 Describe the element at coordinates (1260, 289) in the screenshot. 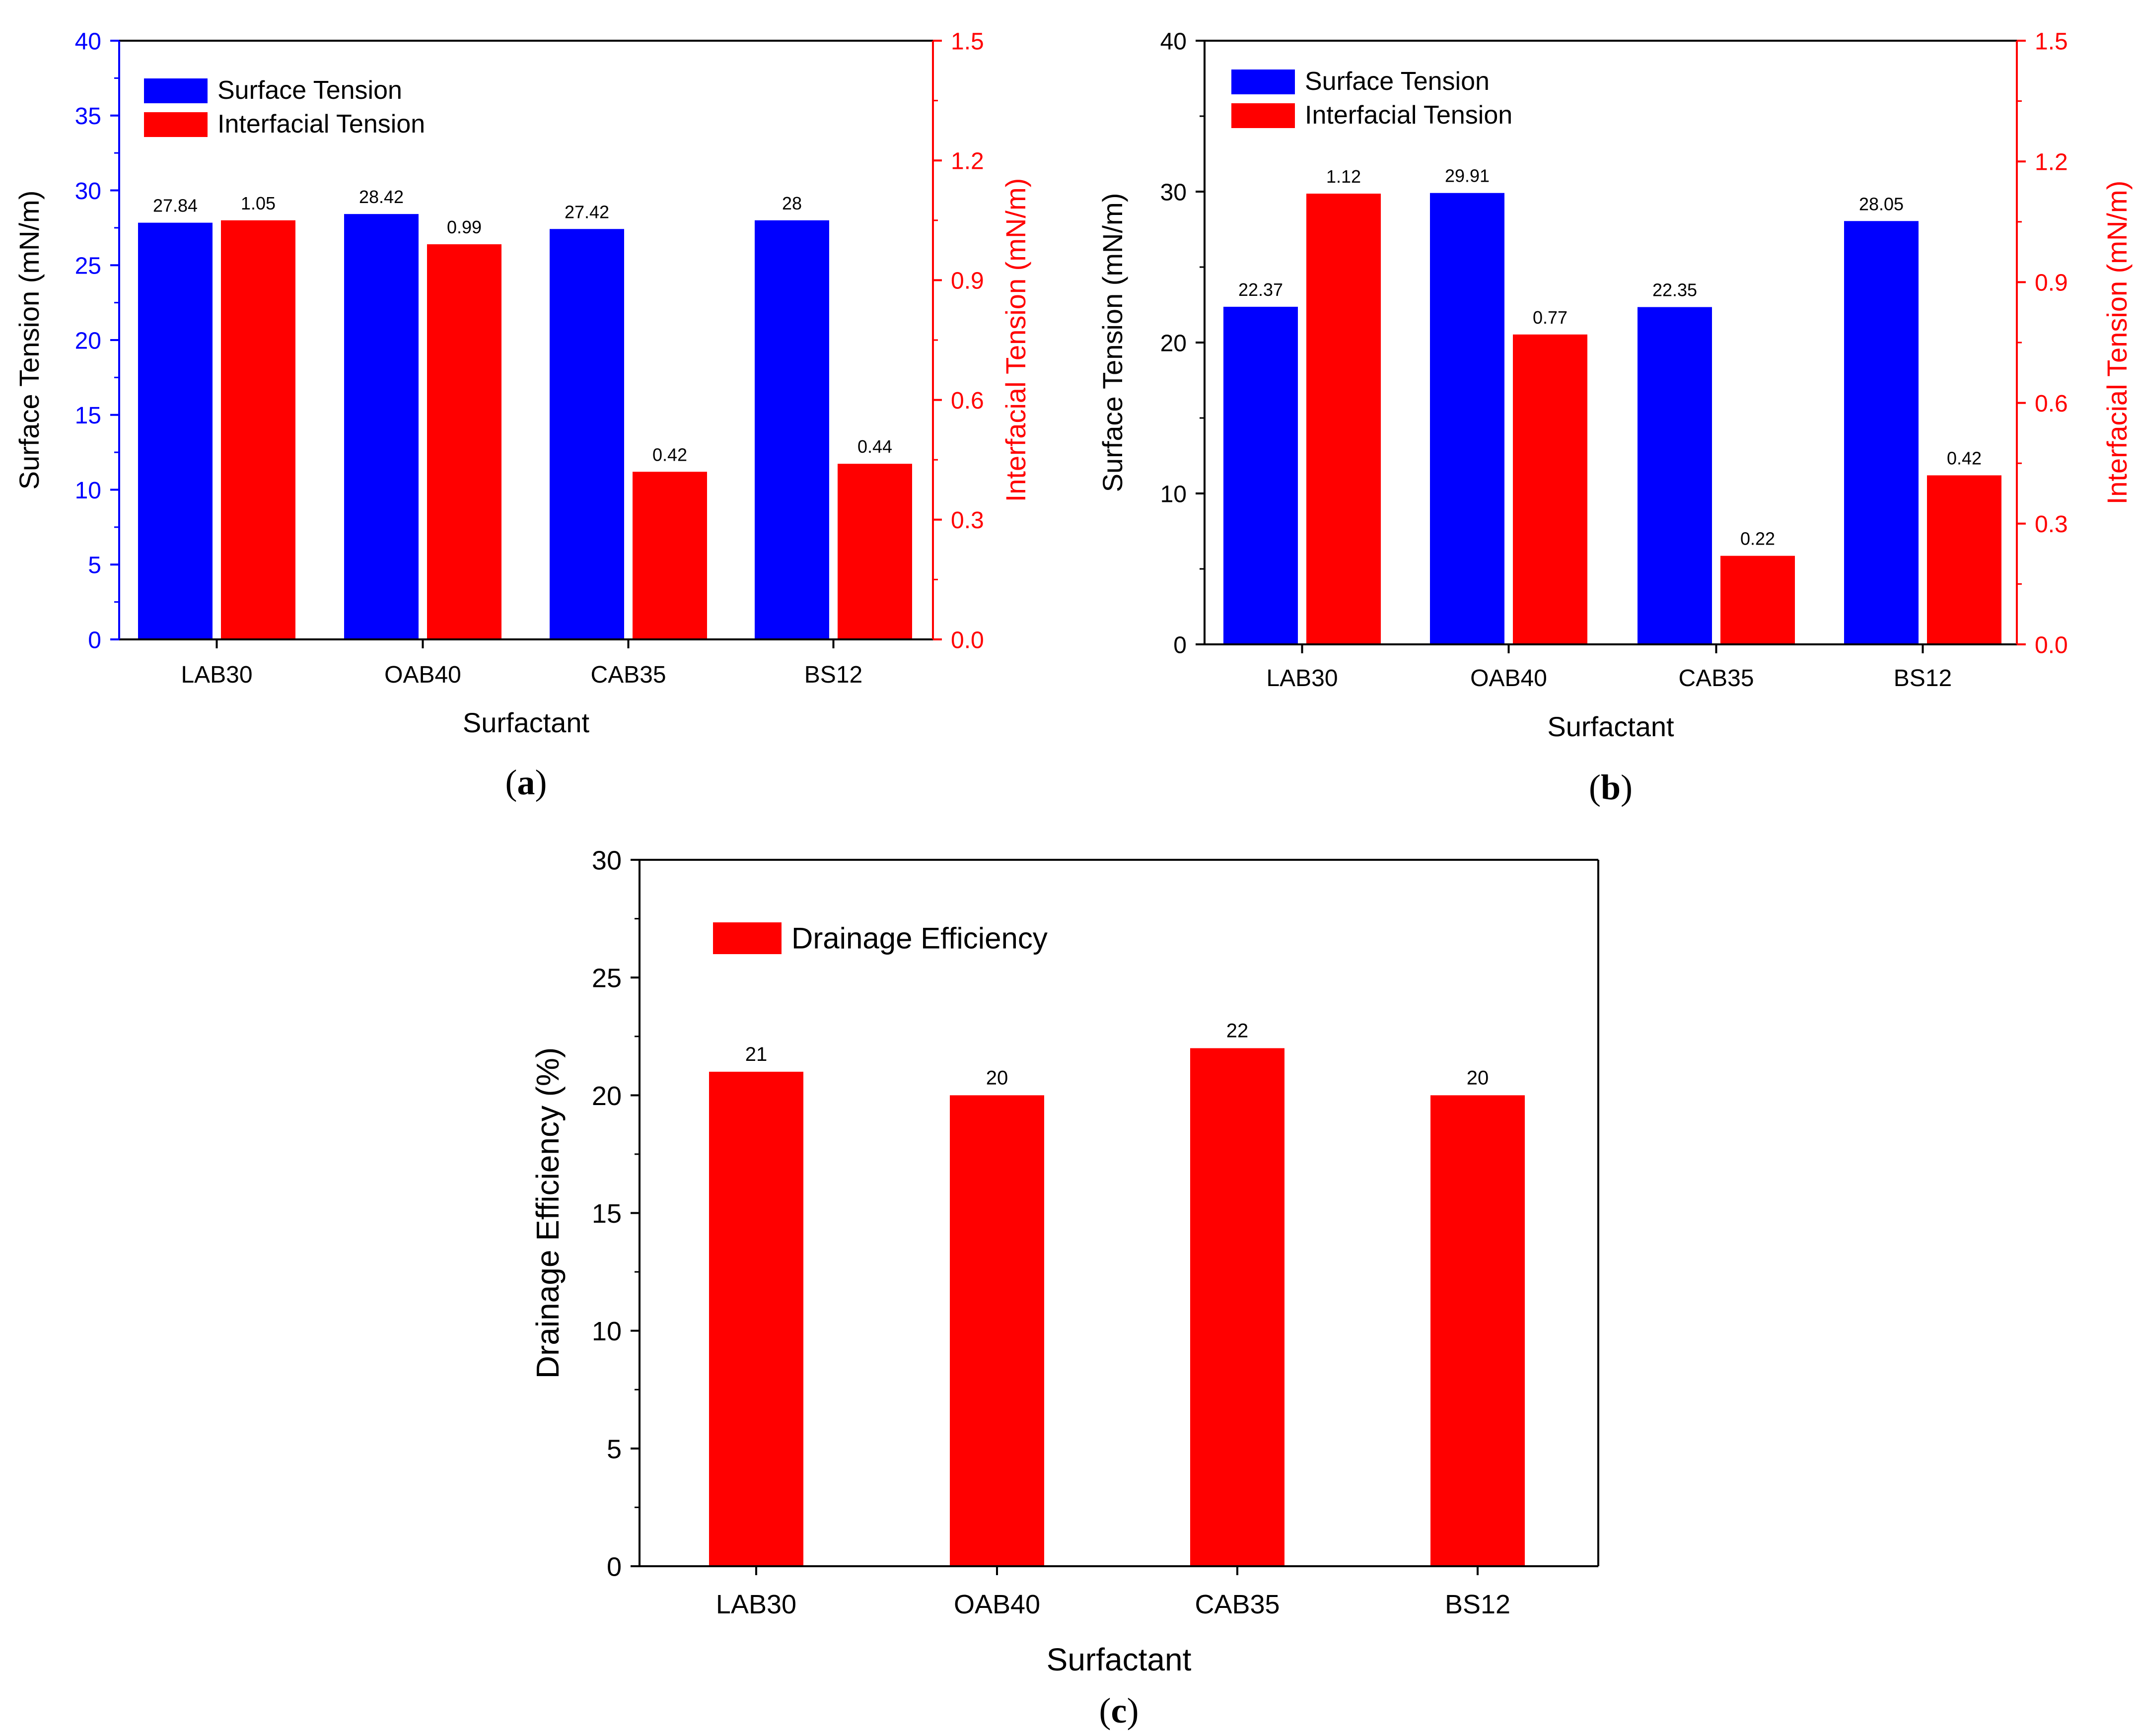

I see `data-label: 22.37` at that location.